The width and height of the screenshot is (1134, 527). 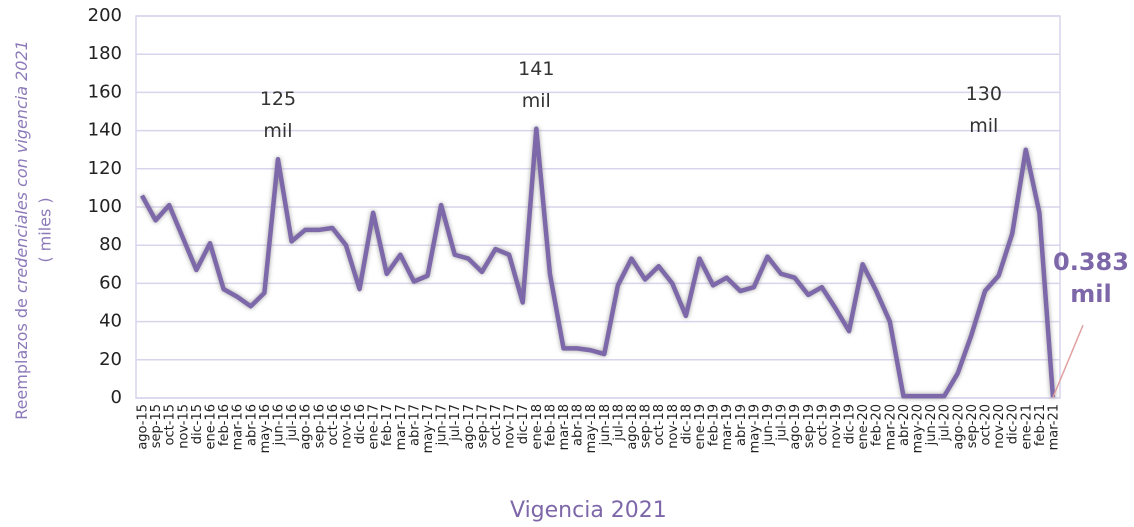 I want to click on x-tick-label: oct-16, so click(x=333, y=424).